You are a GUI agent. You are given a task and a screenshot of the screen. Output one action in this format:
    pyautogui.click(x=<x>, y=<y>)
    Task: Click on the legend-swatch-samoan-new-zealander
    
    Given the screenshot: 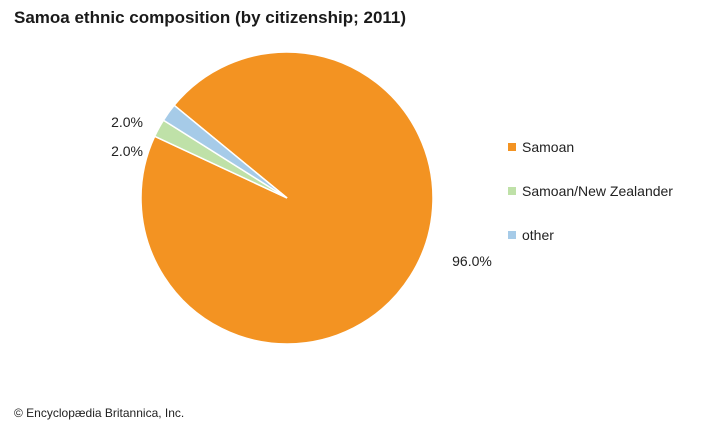 What is the action you would take?
    pyautogui.click(x=512, y=191)
    